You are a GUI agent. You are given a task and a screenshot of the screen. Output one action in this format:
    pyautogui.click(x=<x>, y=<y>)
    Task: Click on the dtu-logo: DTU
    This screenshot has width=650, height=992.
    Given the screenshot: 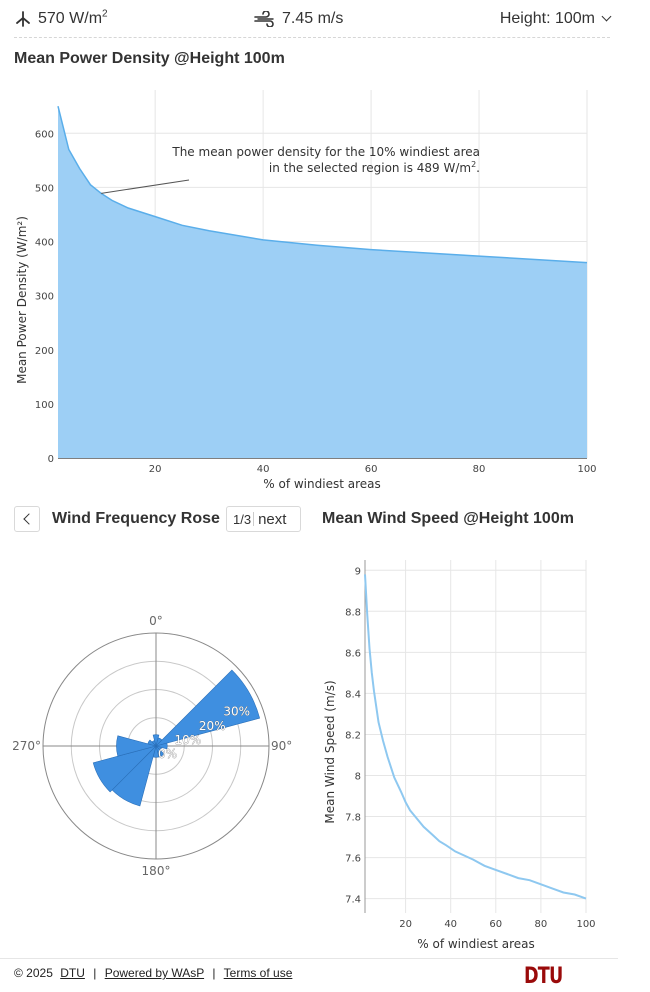 What is the action you would take?
    pyautogui.click(x=543, y=976)
    